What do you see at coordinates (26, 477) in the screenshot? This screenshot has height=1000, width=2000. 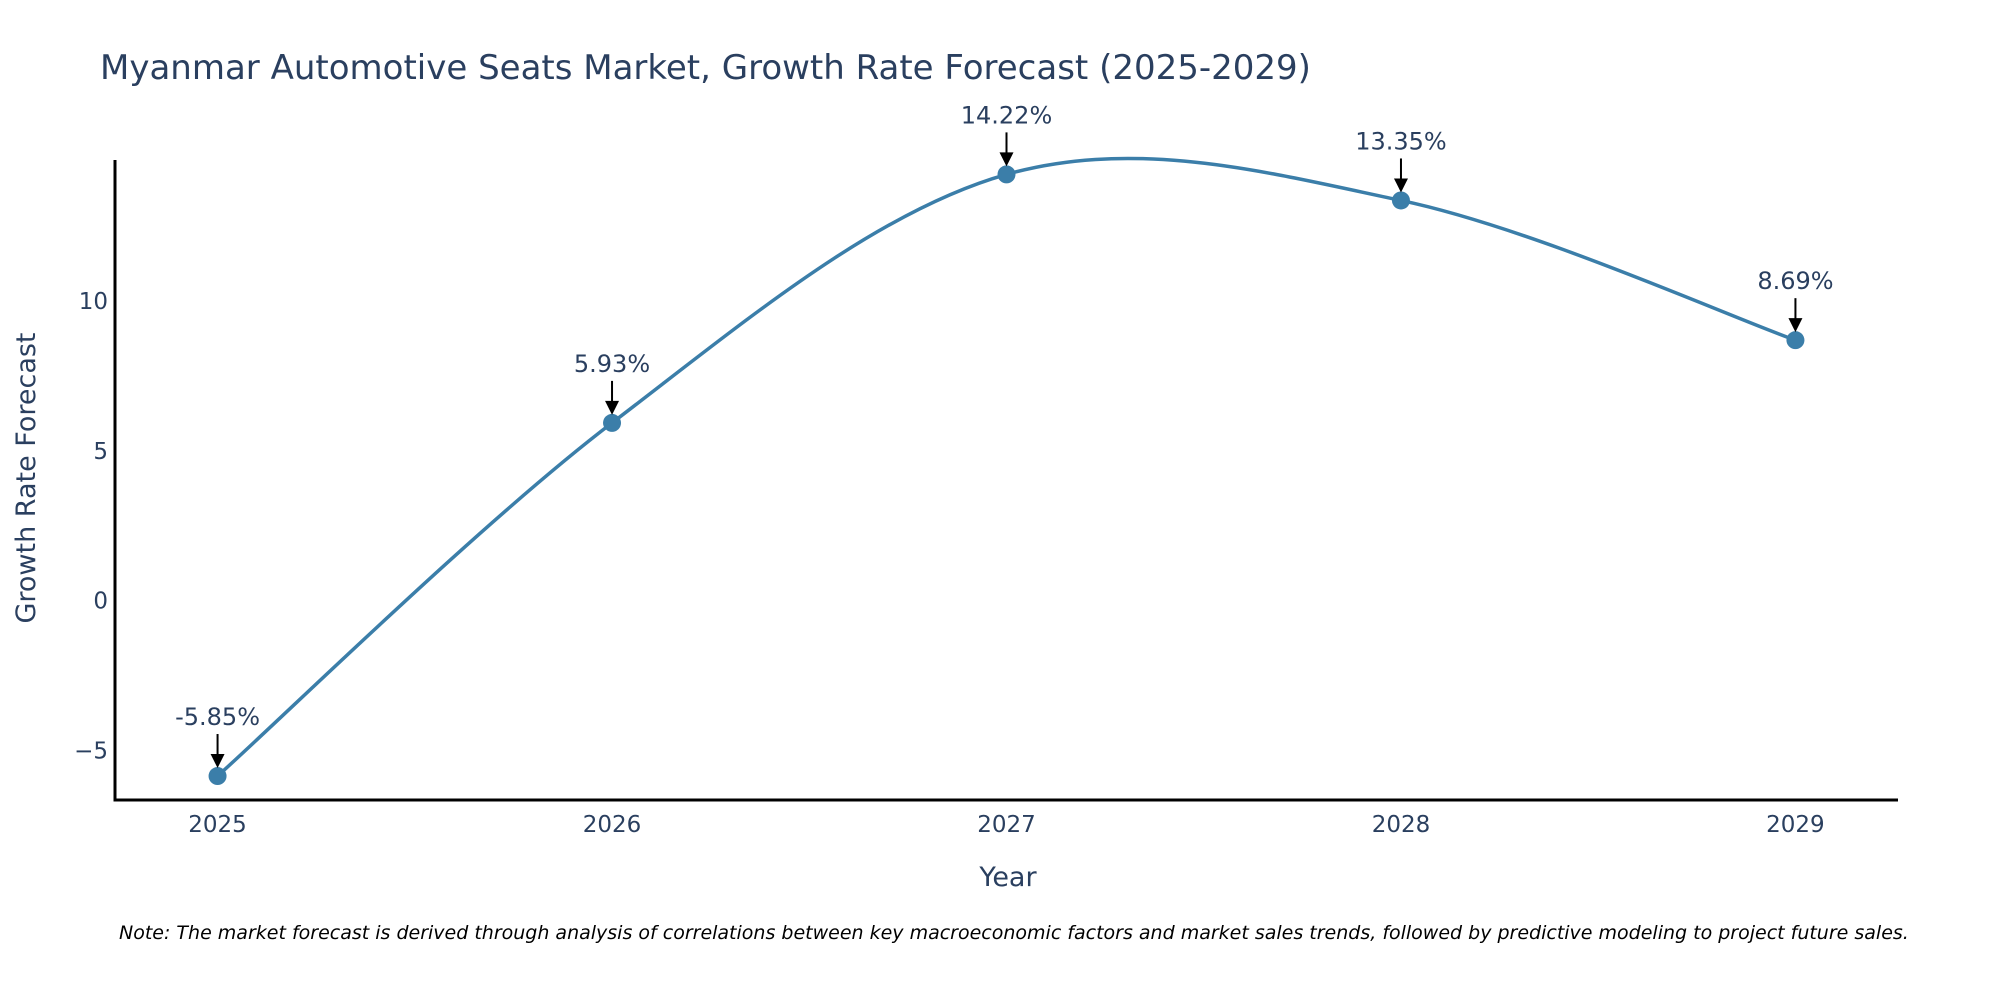 I see `y-axis-title: Growth Rate Forecast` at bounding box center [26, 477].